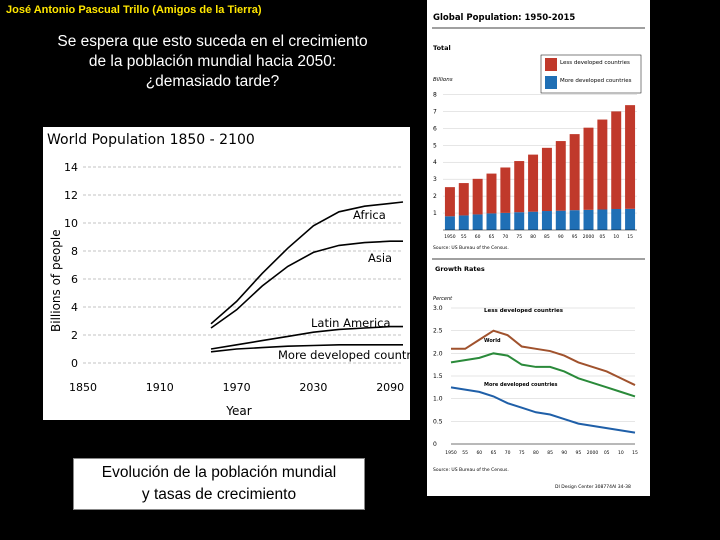 Image resolution: width=720 pixels, height=540 pixels. Describe the element at coordinates (443, 299) in the screenshot. I see `growth-y-label: Percent` at that location.